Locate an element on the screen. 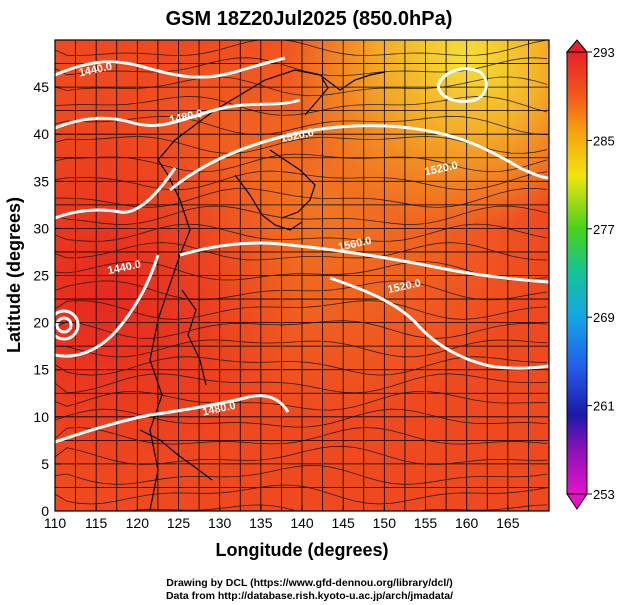 The image size is (619, 605). y-tick-label: 5 is located at coordinates (45, 464).